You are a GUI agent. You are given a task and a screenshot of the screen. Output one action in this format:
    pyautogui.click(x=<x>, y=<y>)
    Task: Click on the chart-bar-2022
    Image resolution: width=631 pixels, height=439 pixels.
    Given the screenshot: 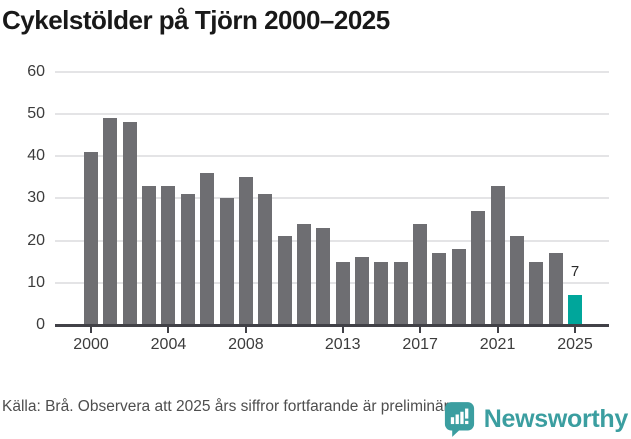 What is the action you would take?
    pyautogui.click(x=516, y=280)
    